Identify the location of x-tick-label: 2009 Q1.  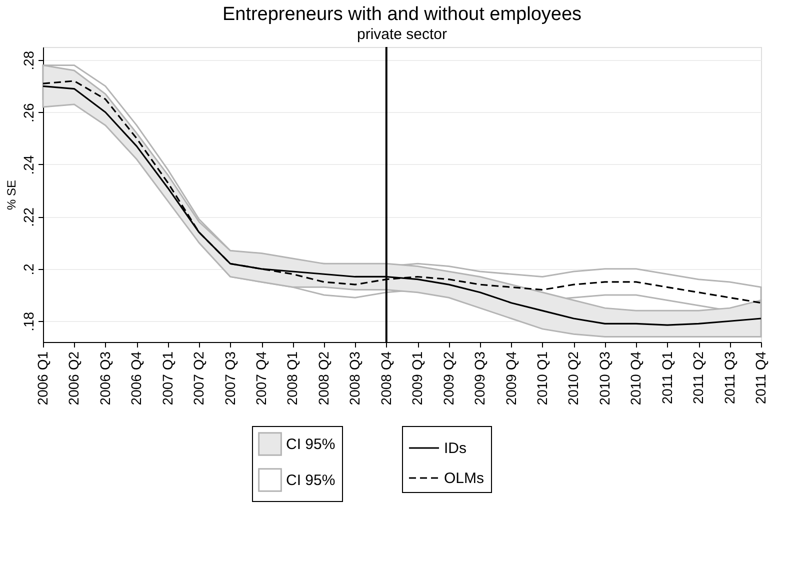
(417, 378).